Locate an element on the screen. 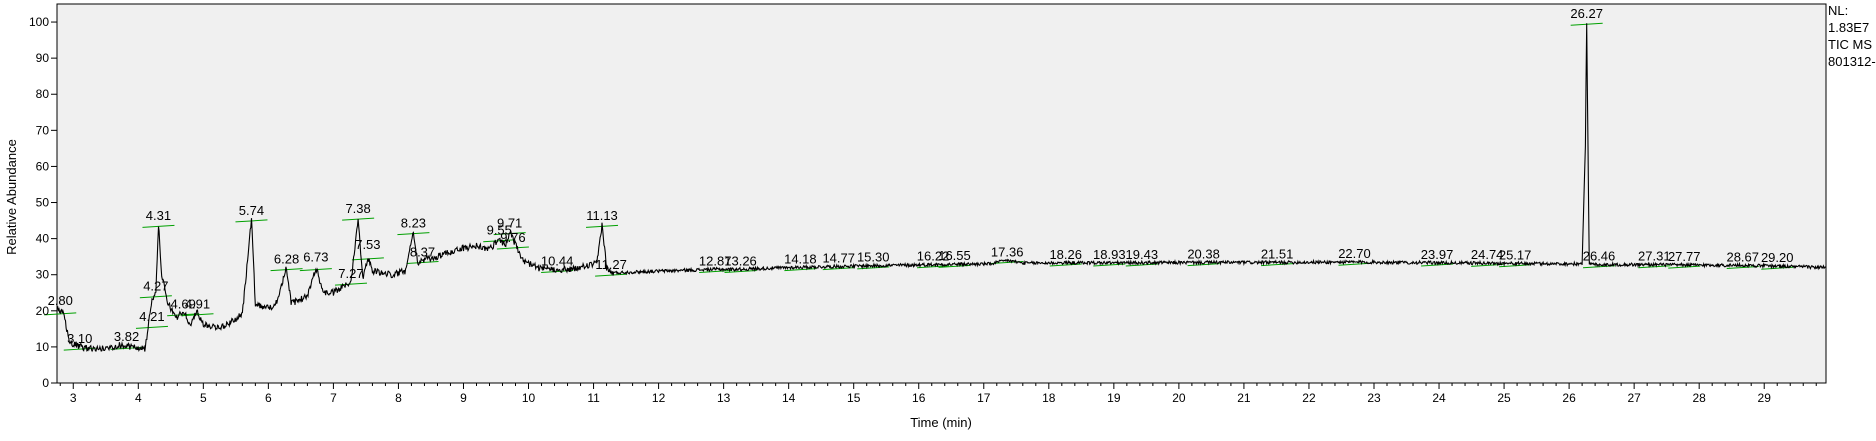 This screenshot has height=441, width=1876. x-tick-label: 9 is located at coordinates (463, 398).